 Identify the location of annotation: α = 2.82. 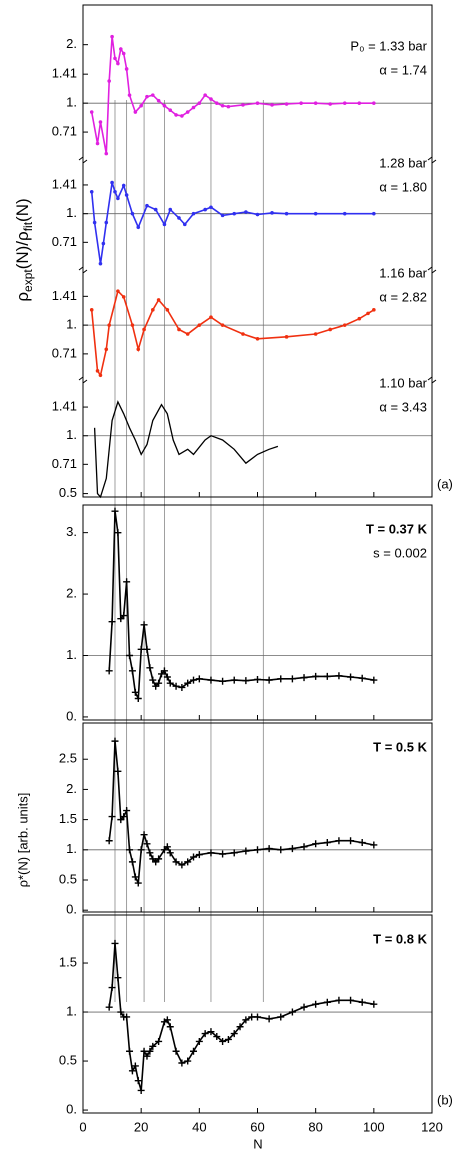
(403, 296).